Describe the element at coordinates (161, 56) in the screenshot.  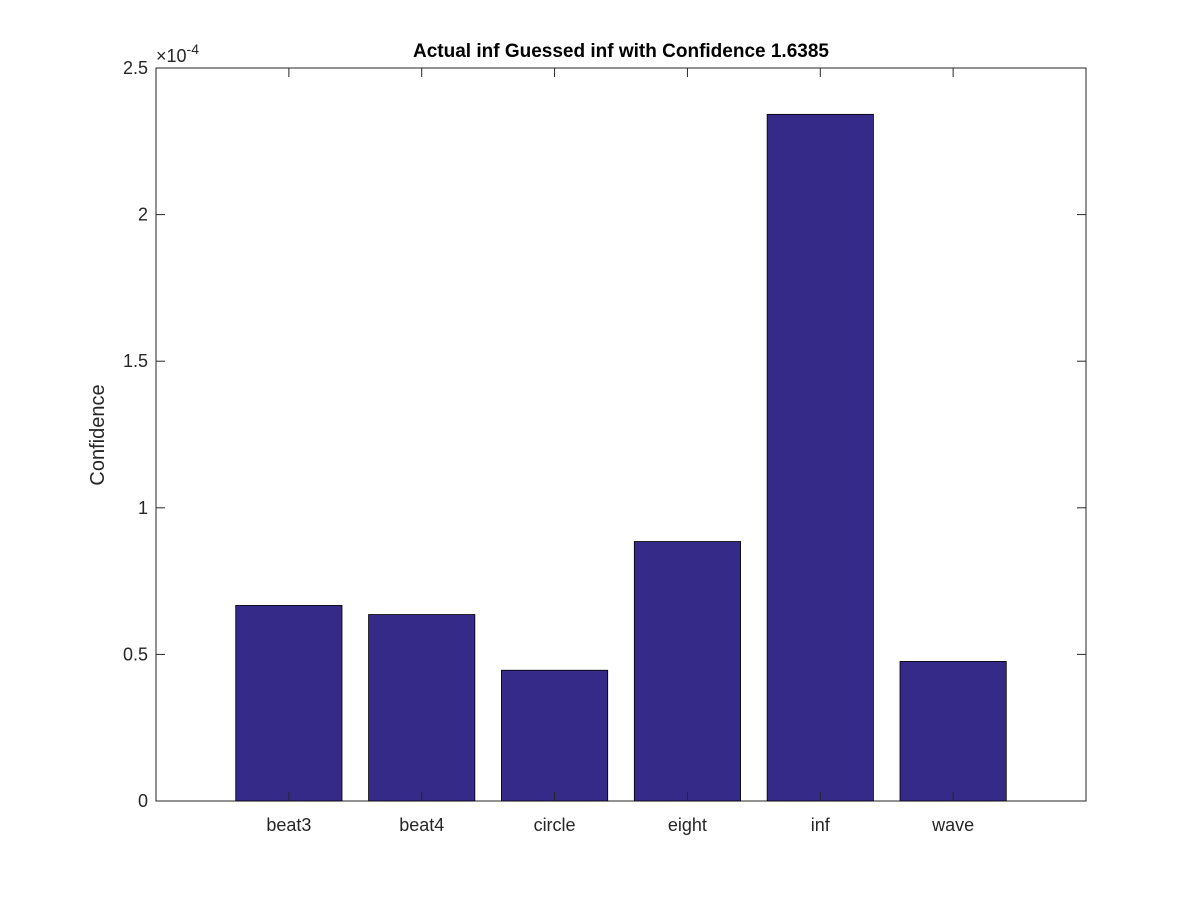
I see `exponent-times-sign: ×` at that location.